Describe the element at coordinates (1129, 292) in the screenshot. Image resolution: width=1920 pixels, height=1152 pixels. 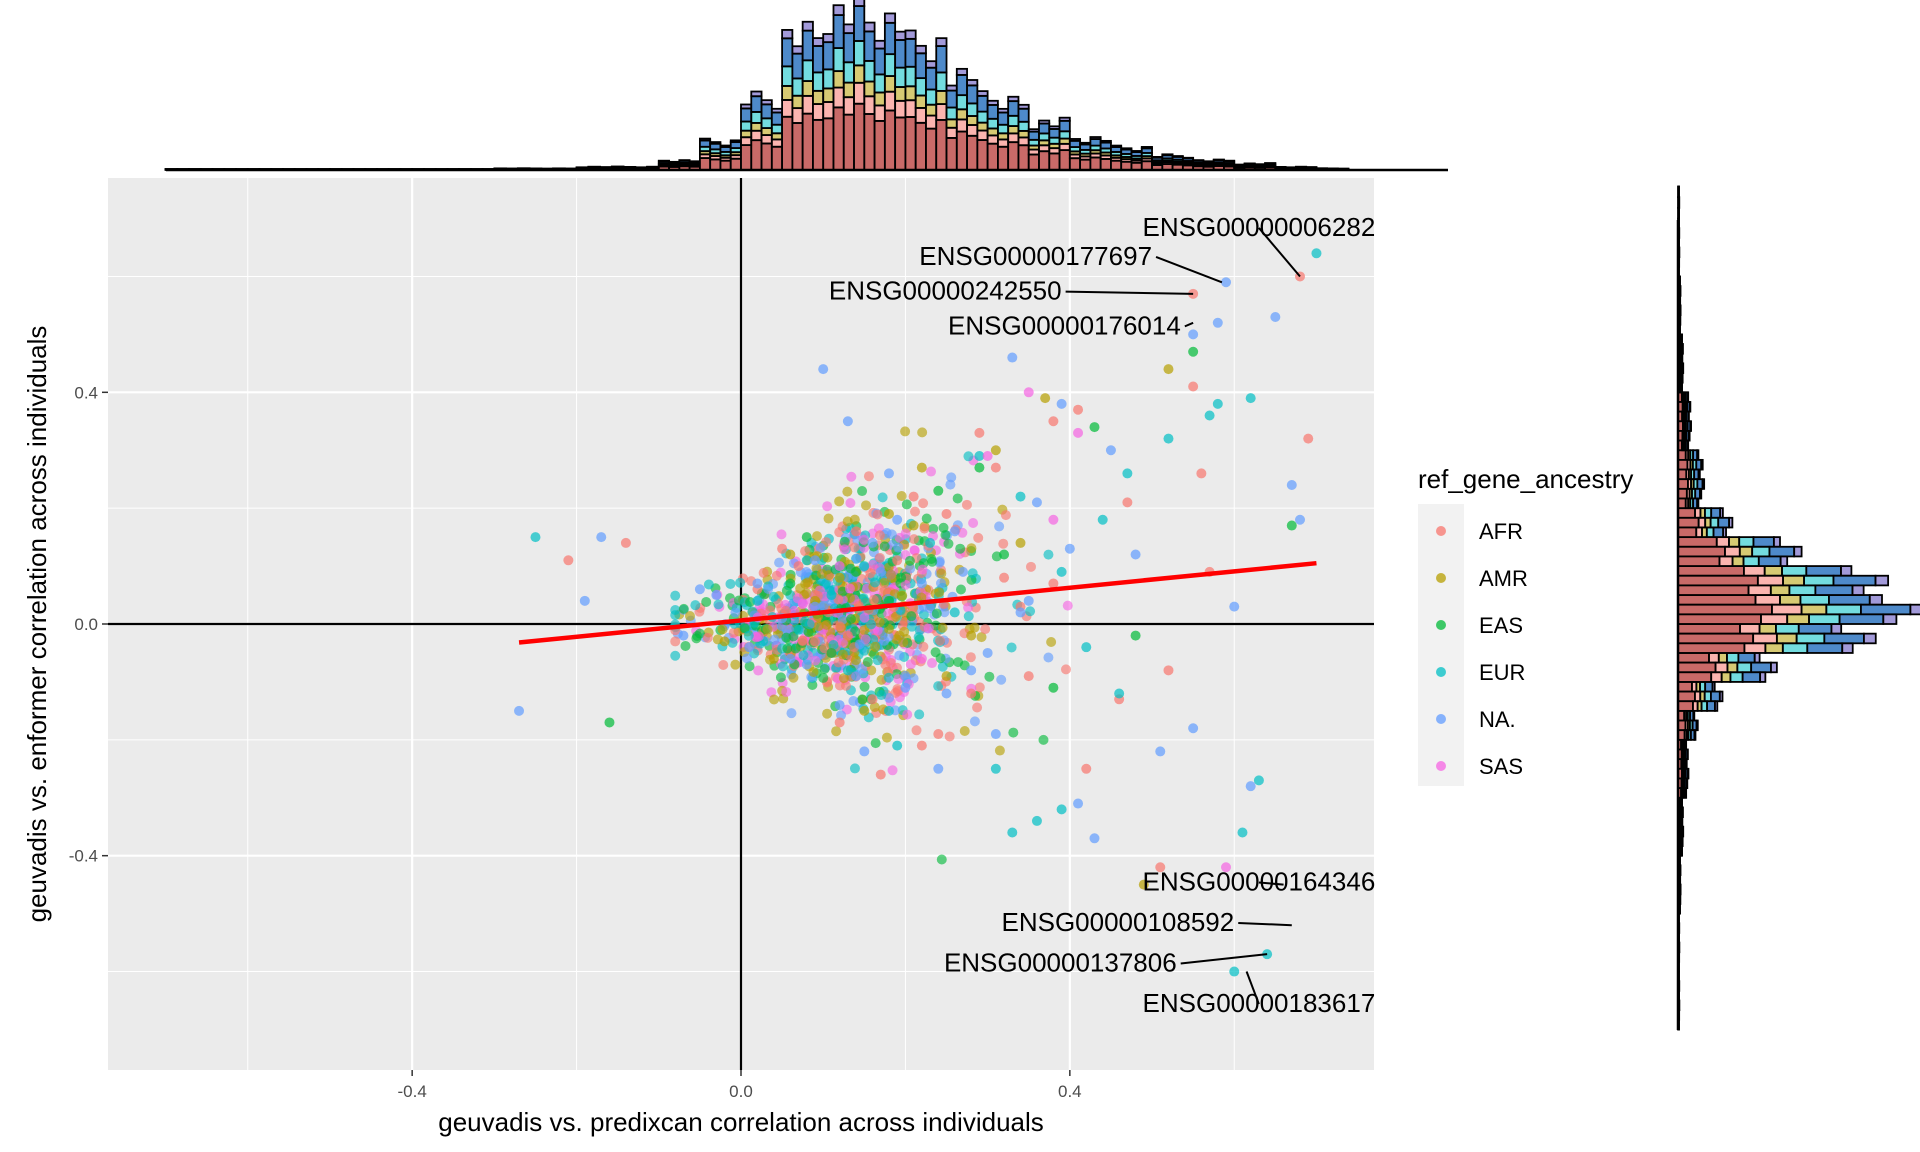
I see `annotation-leader` at that location.